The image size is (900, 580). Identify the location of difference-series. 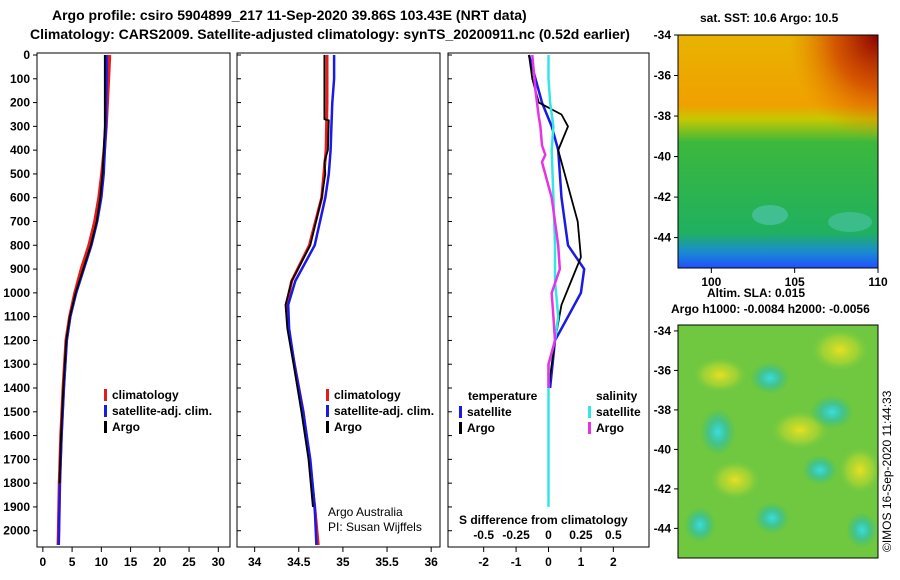
(556, 280).